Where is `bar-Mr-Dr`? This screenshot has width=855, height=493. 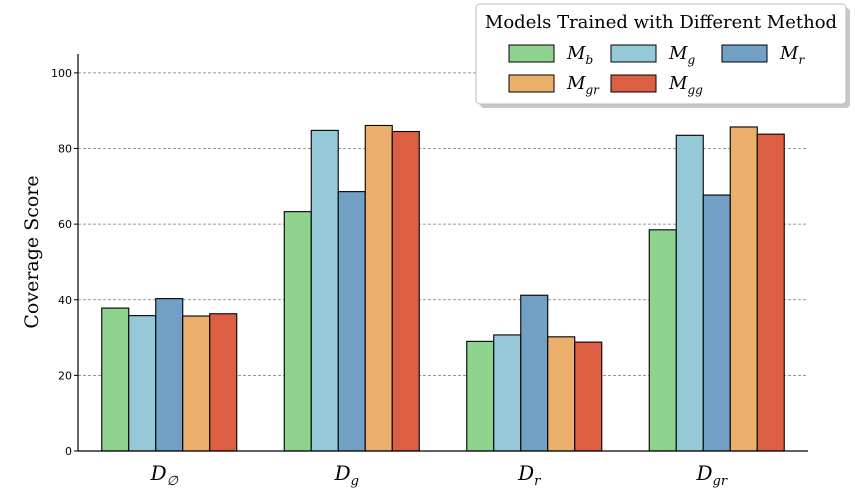
bar-Mr-Dr is located at coordinates (534, 373).